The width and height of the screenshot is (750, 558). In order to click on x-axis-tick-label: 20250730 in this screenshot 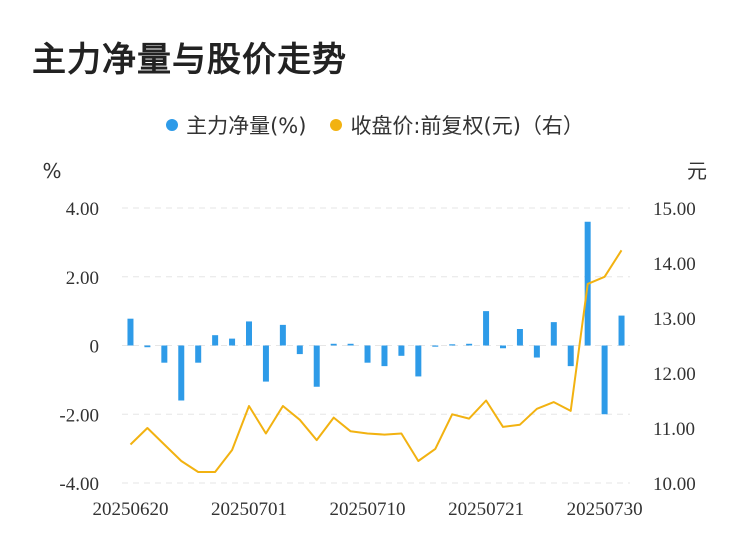, I will do `click(605, 509)`.